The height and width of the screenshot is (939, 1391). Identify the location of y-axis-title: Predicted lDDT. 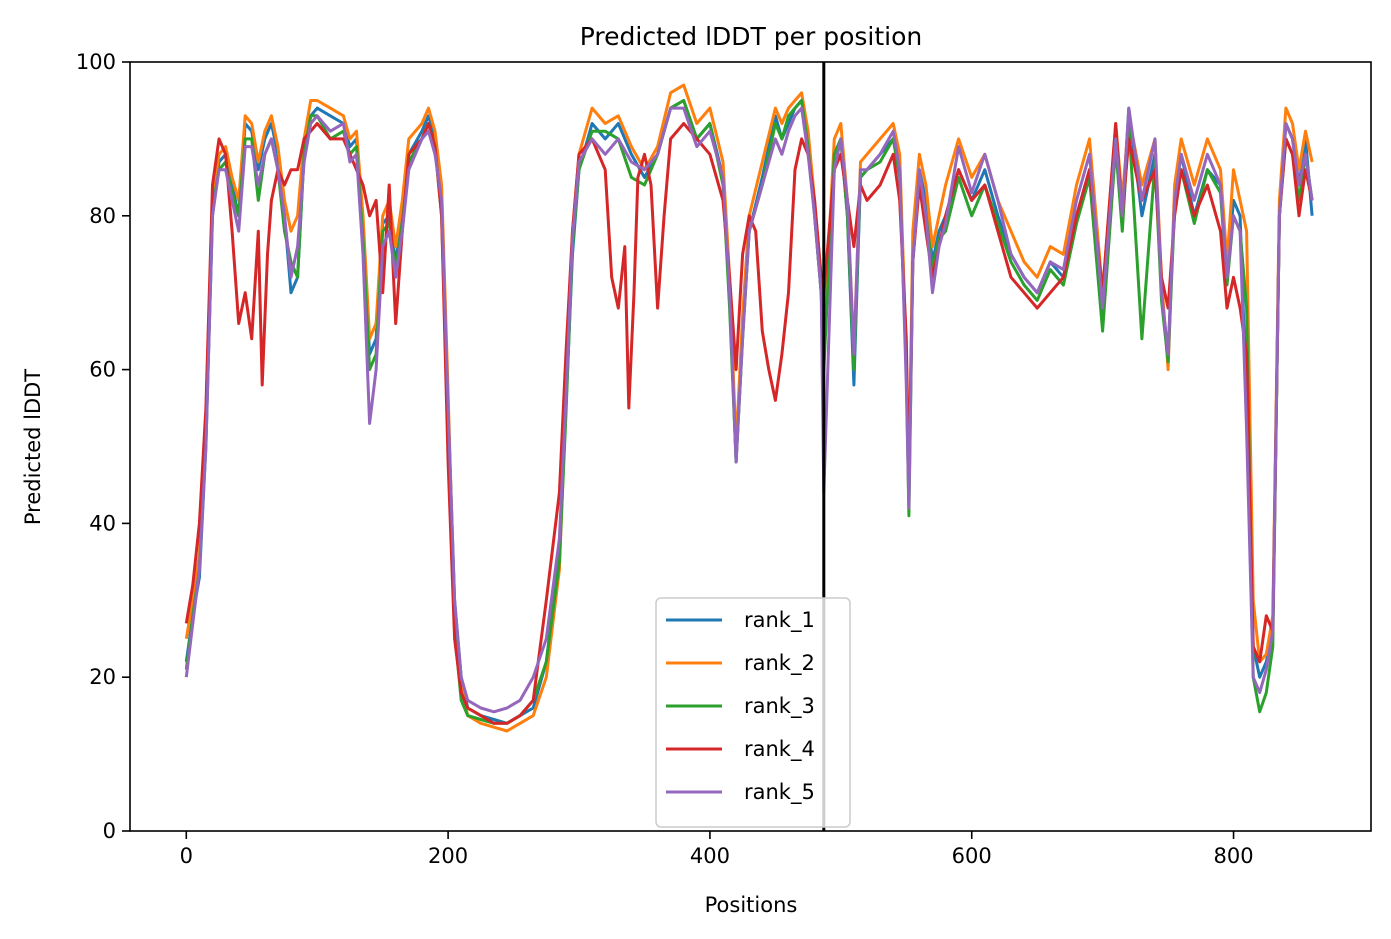
(33, 447).